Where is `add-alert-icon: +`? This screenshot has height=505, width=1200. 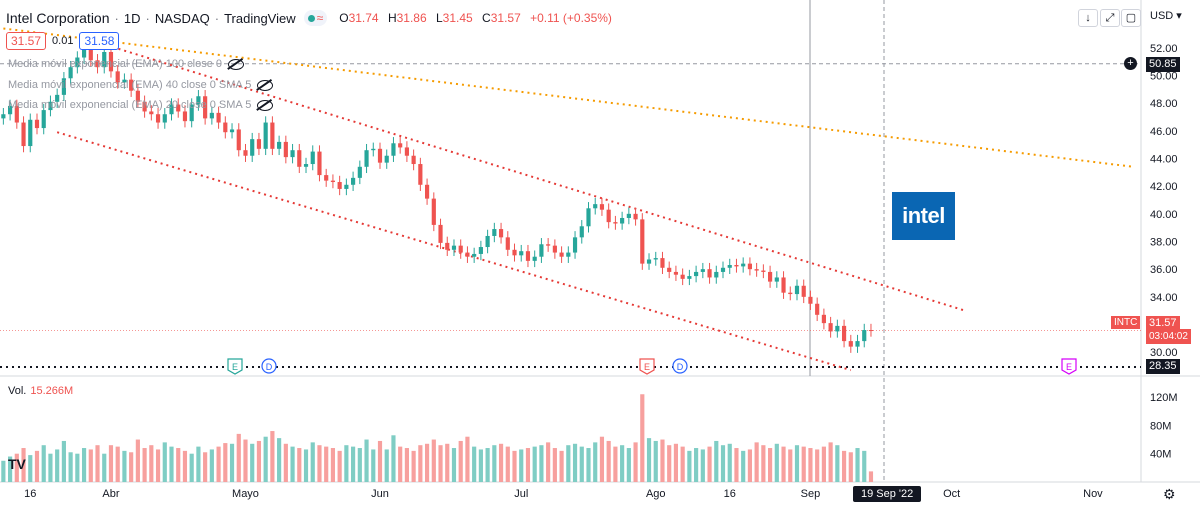 add-alert-icon: + is located at coordinates (1130, 63).